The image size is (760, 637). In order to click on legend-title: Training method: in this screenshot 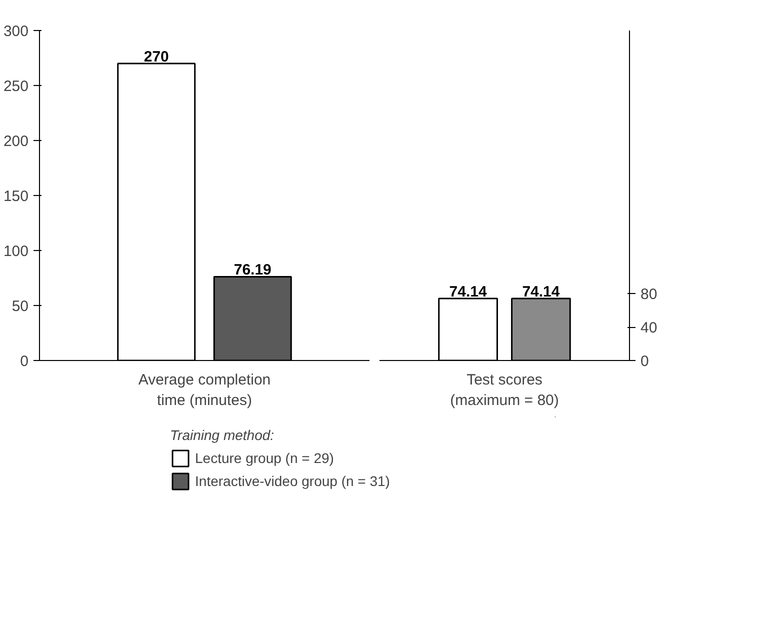, I will do `click(223, 434)`.